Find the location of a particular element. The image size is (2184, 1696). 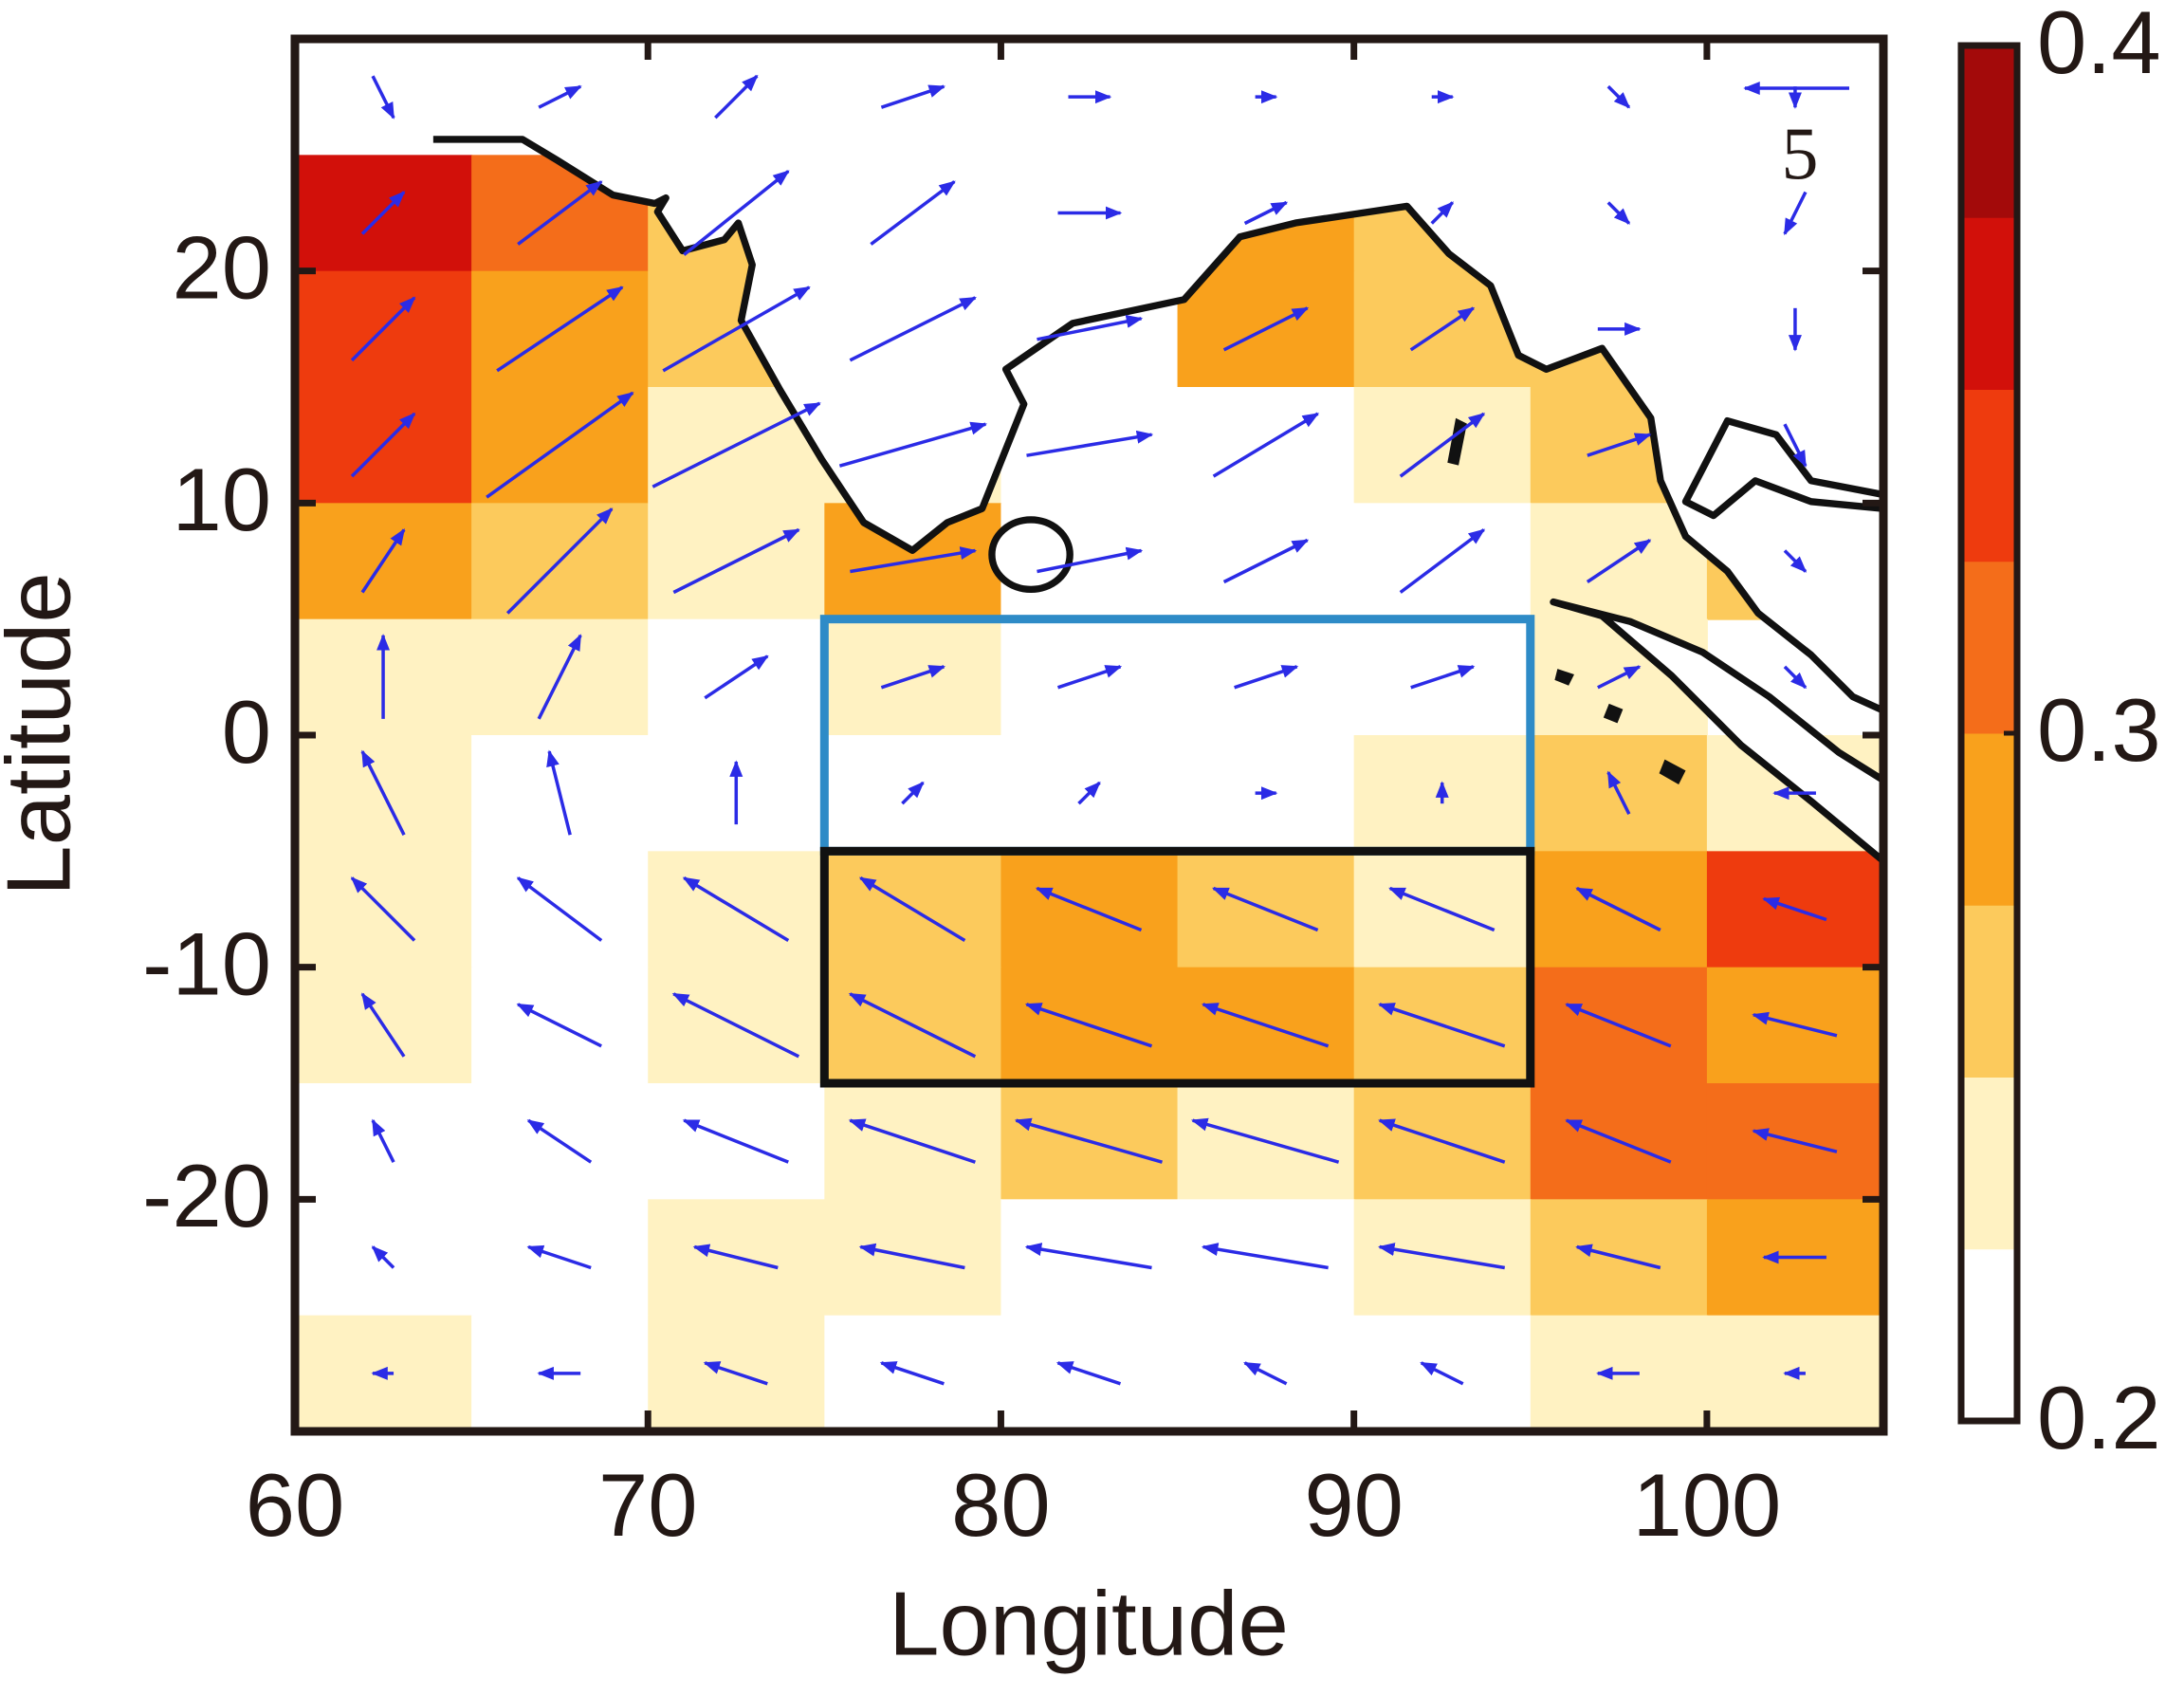

region-box is located at coordinates (1177, 967).